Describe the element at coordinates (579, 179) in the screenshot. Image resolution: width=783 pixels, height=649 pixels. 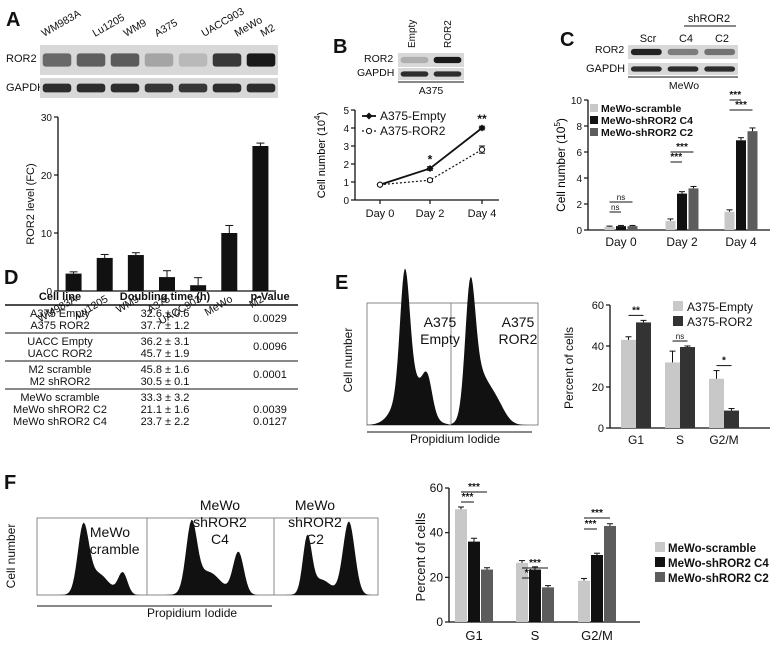
I see `panel-c-y-tick-label: 4` at that location.